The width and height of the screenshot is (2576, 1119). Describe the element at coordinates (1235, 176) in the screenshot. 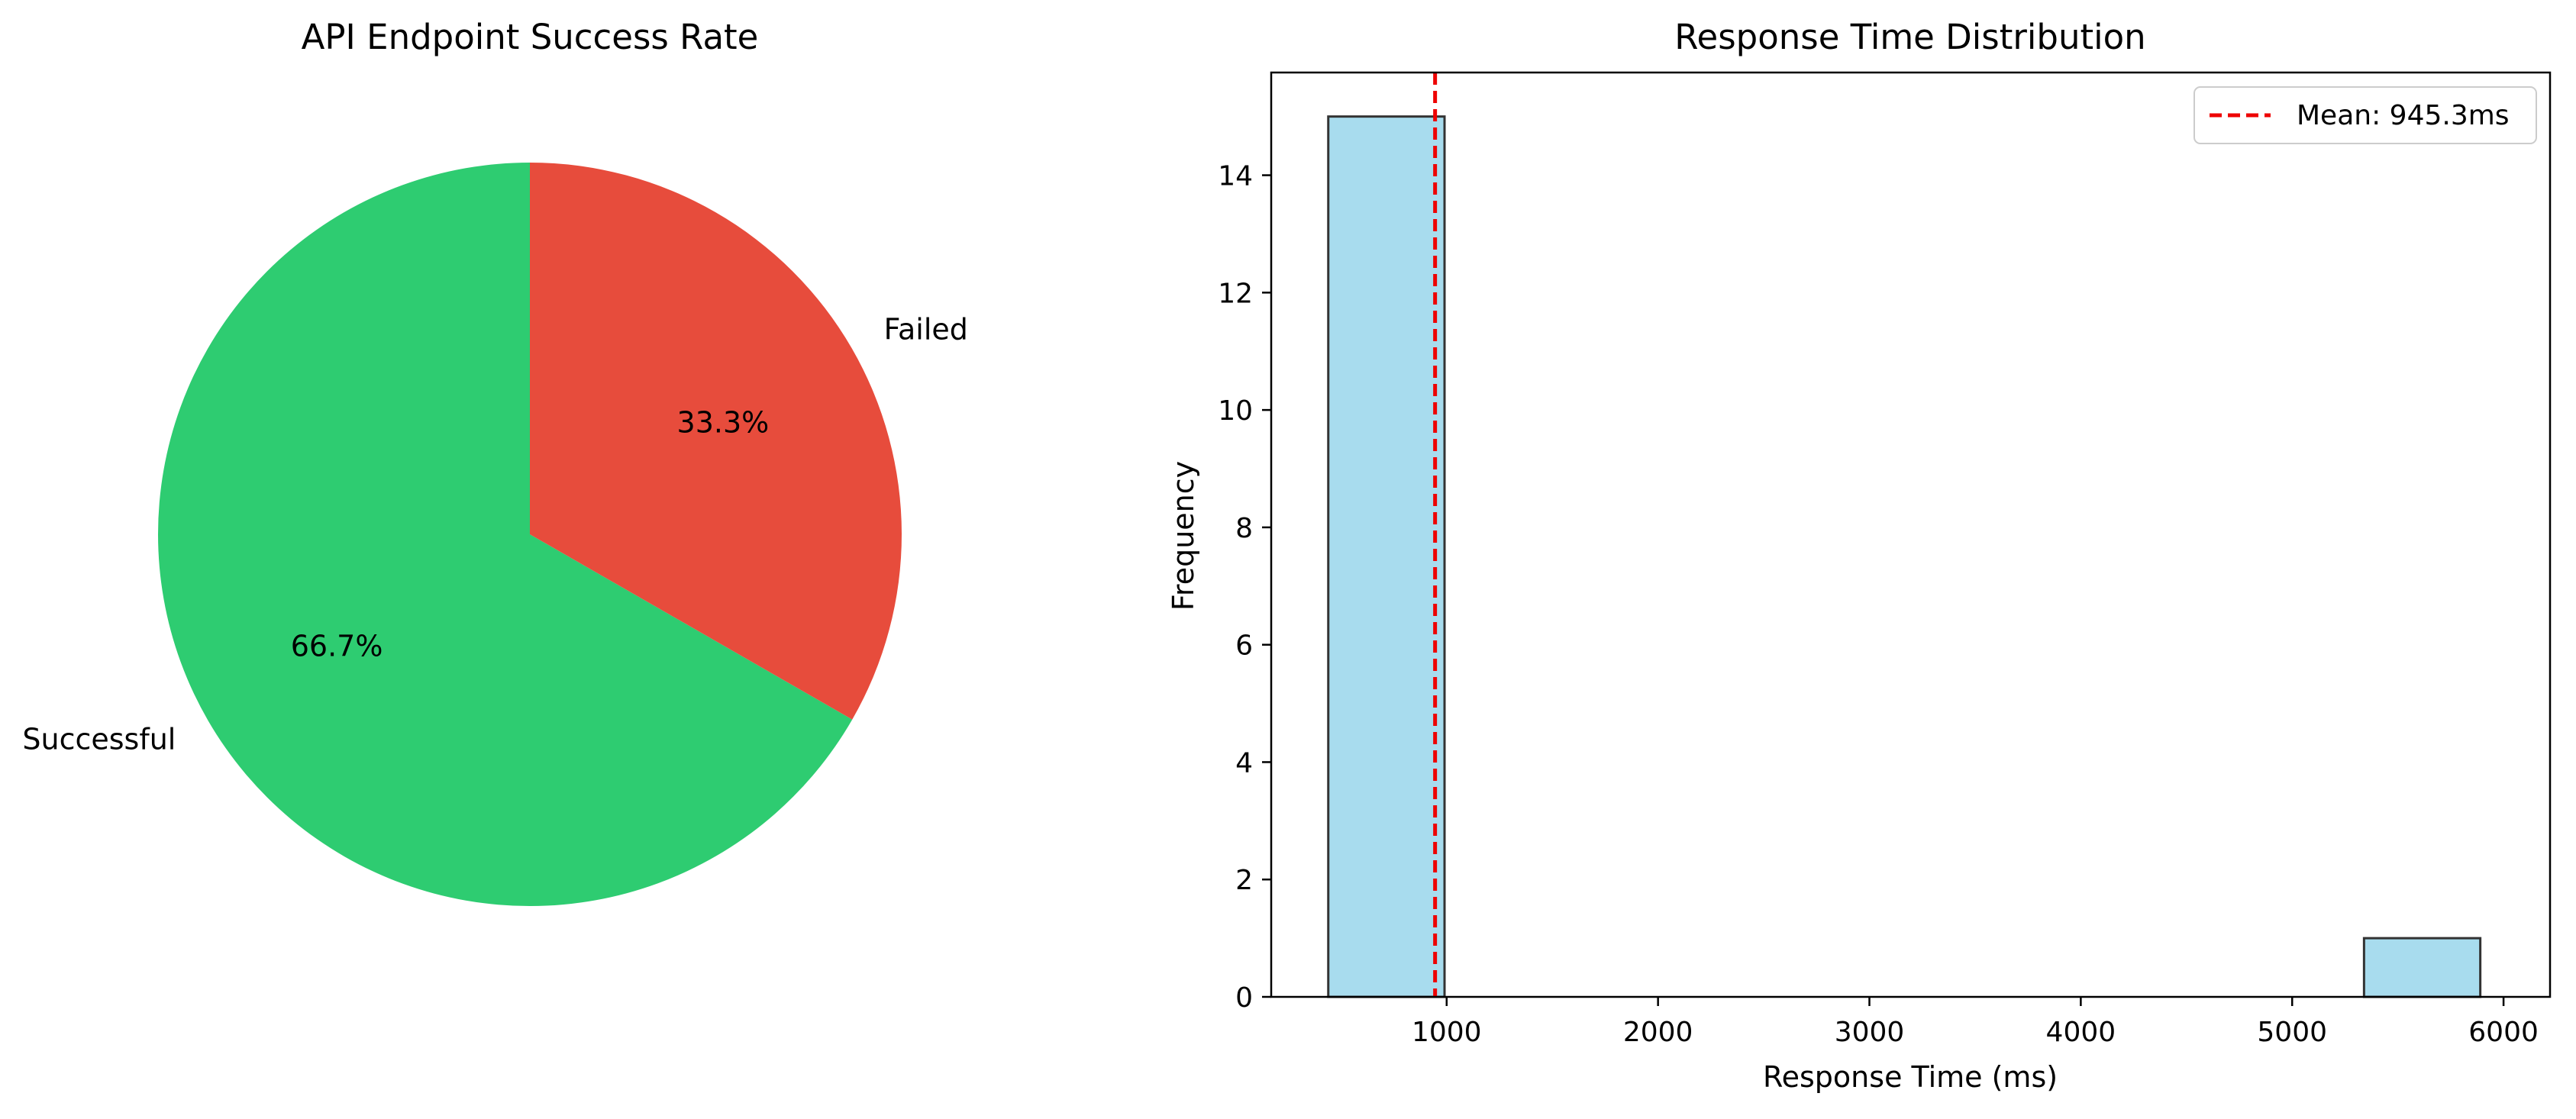

I see `y-tick-label-14: 14` at that location.